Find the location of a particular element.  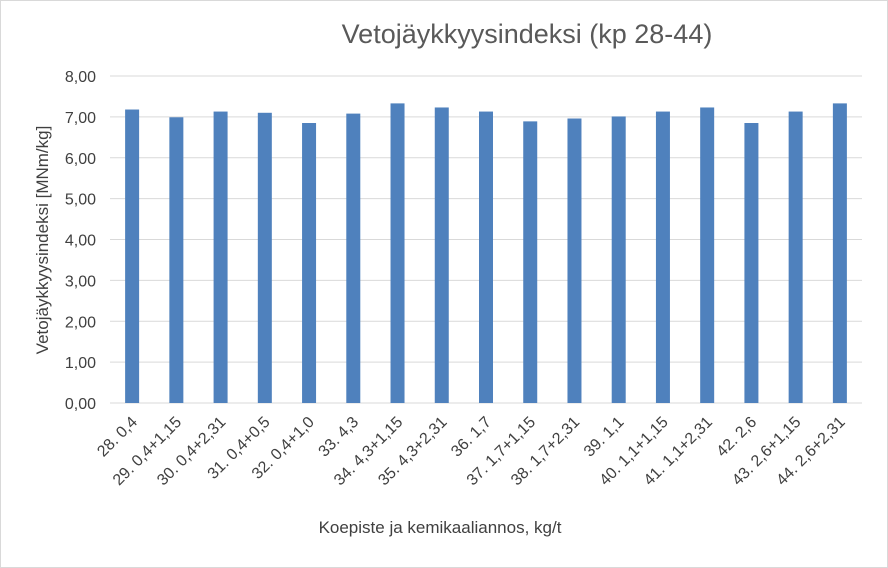

y-axis-ticks: 0,00 1,00 2,00 3,00 4,00 5,00 6,00 7,00 8,00 is located at coordinates (80, 241).